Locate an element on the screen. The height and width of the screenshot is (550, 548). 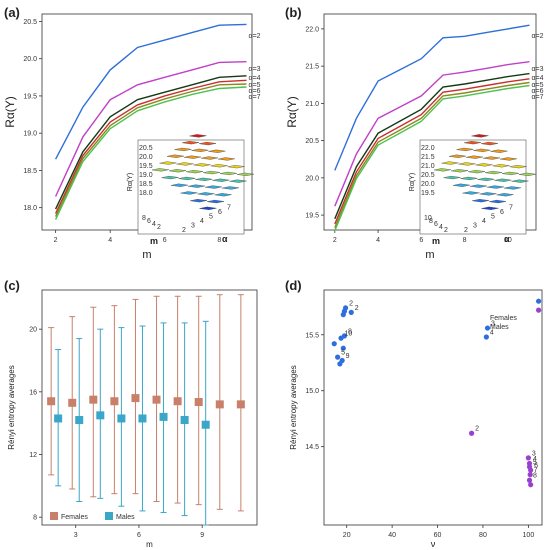
a-inset-z-tick: 20.0 is located at coordinates (146, 157).